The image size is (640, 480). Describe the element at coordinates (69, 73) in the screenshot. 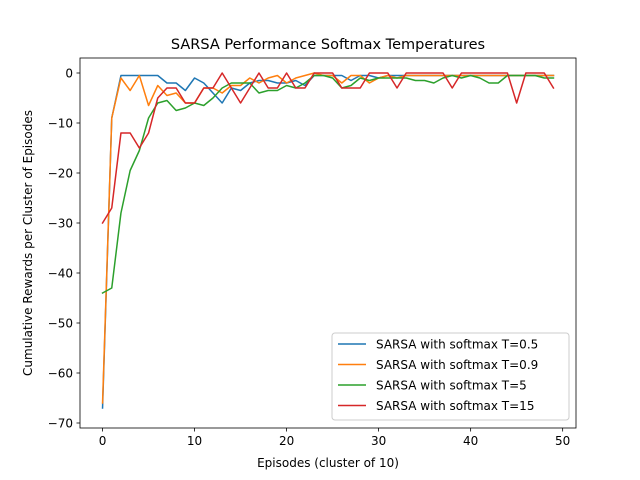

I see `y-tick-label: 0` at that location.